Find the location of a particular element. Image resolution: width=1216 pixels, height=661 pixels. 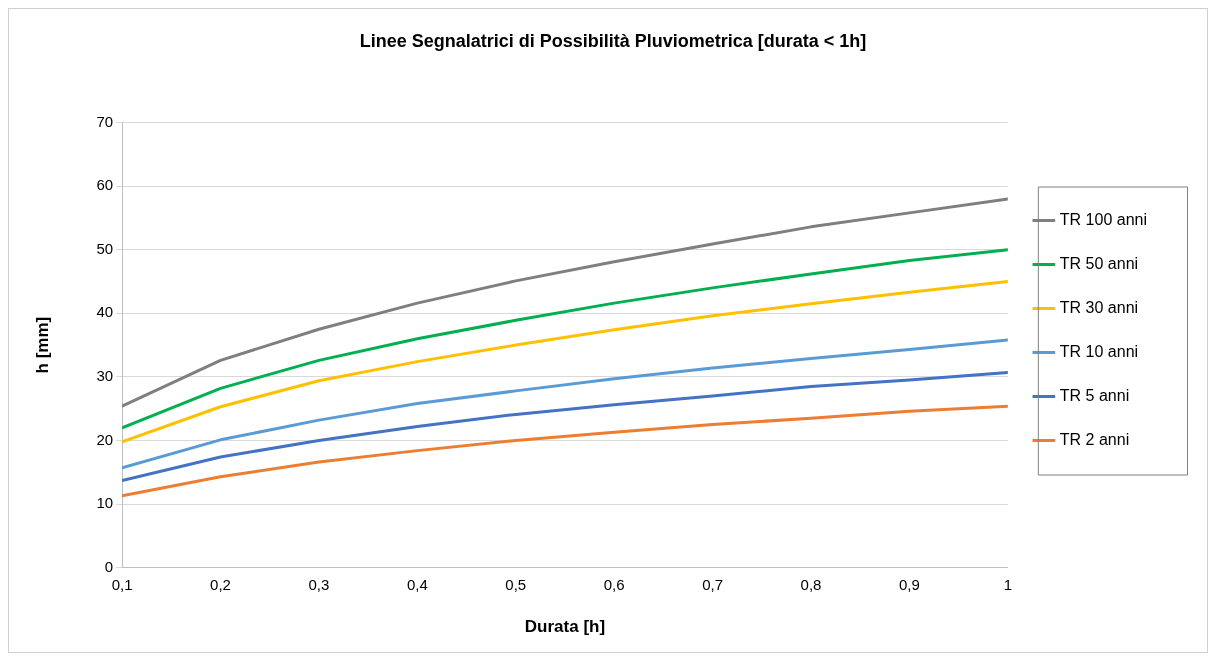

y-tick-label: 10 is located at coordinates (105, 503).